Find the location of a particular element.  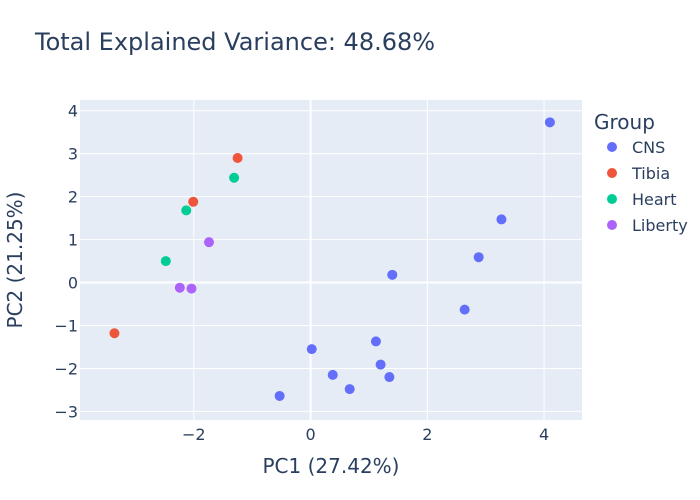

y-axis-title: PC2 (21.25%) is located at coordinates (15, 260).